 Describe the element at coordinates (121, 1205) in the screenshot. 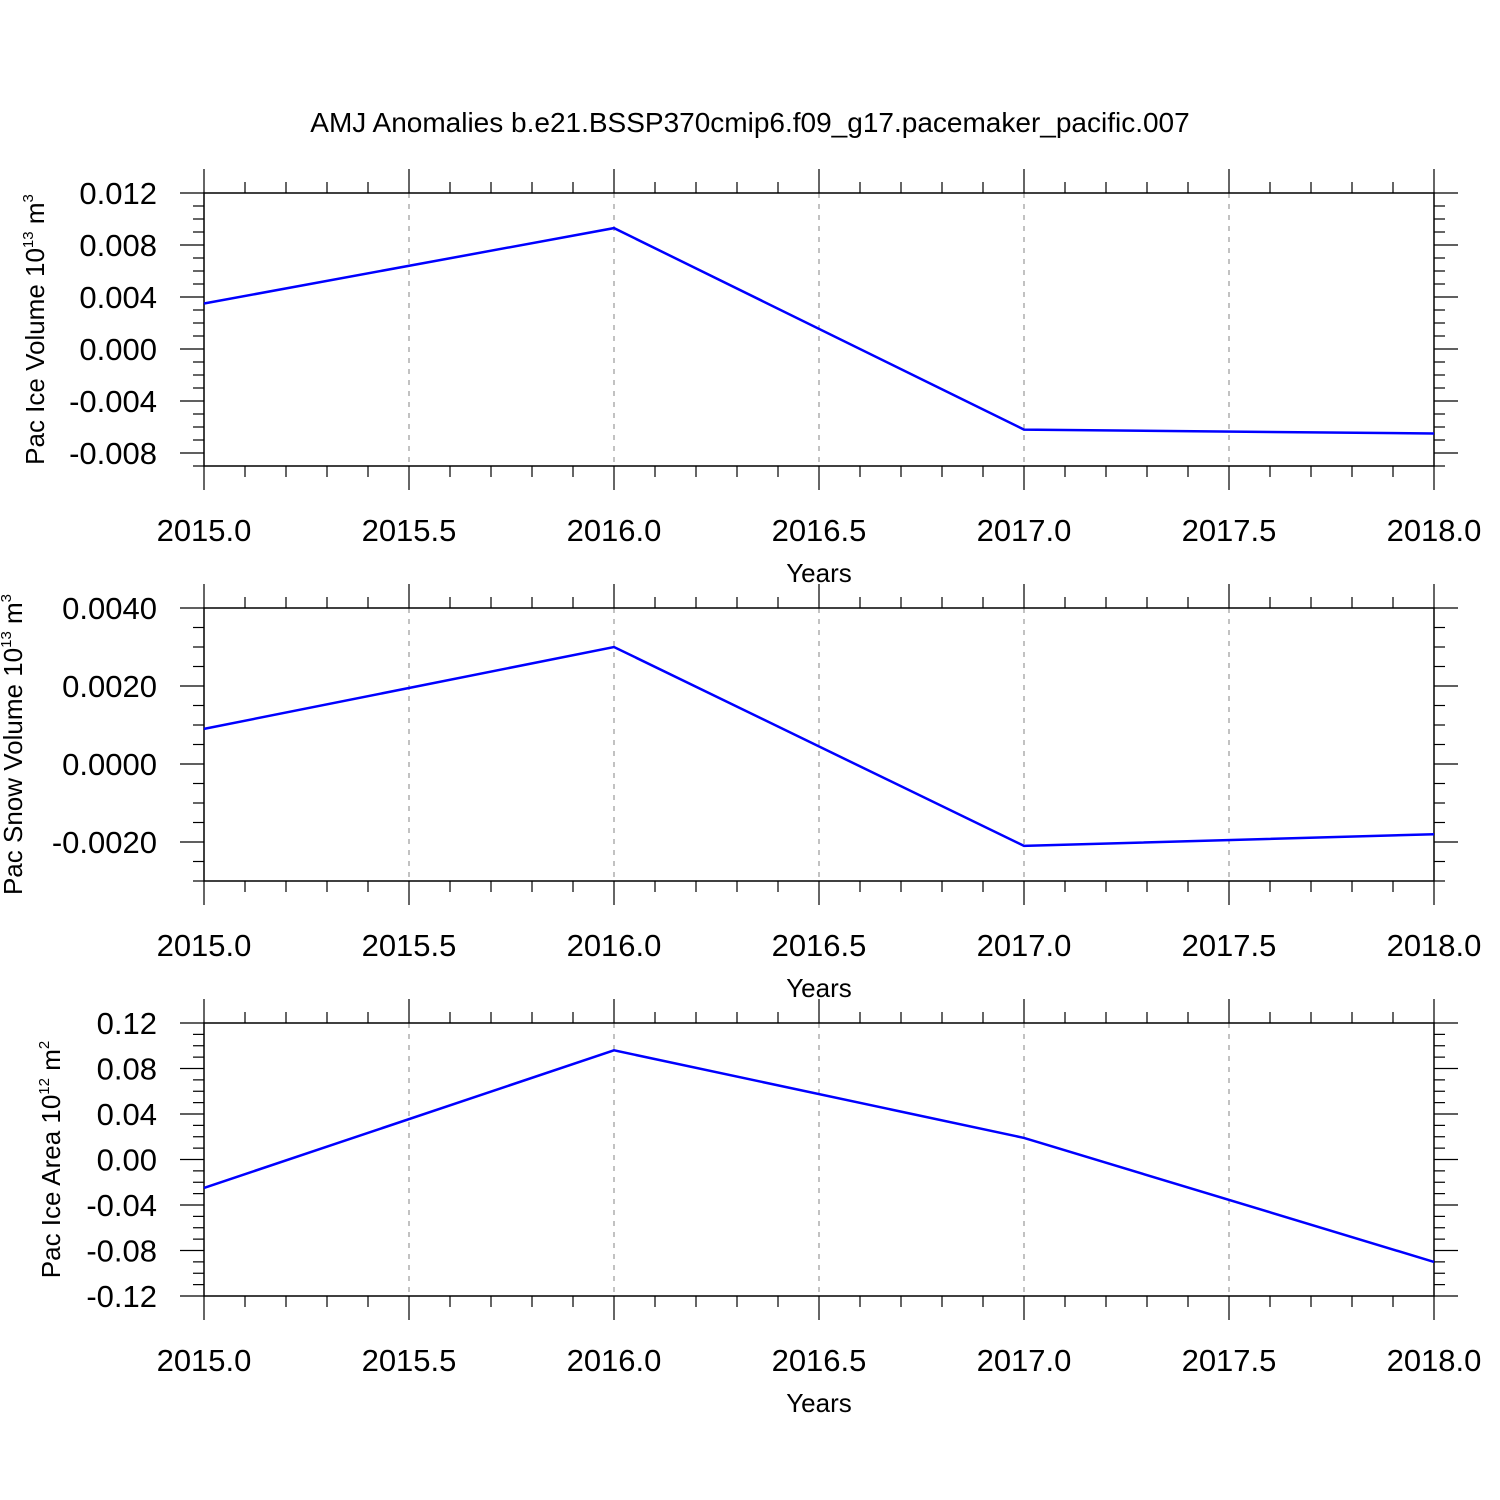

I see `y-tick-label: -0.04` at that location.